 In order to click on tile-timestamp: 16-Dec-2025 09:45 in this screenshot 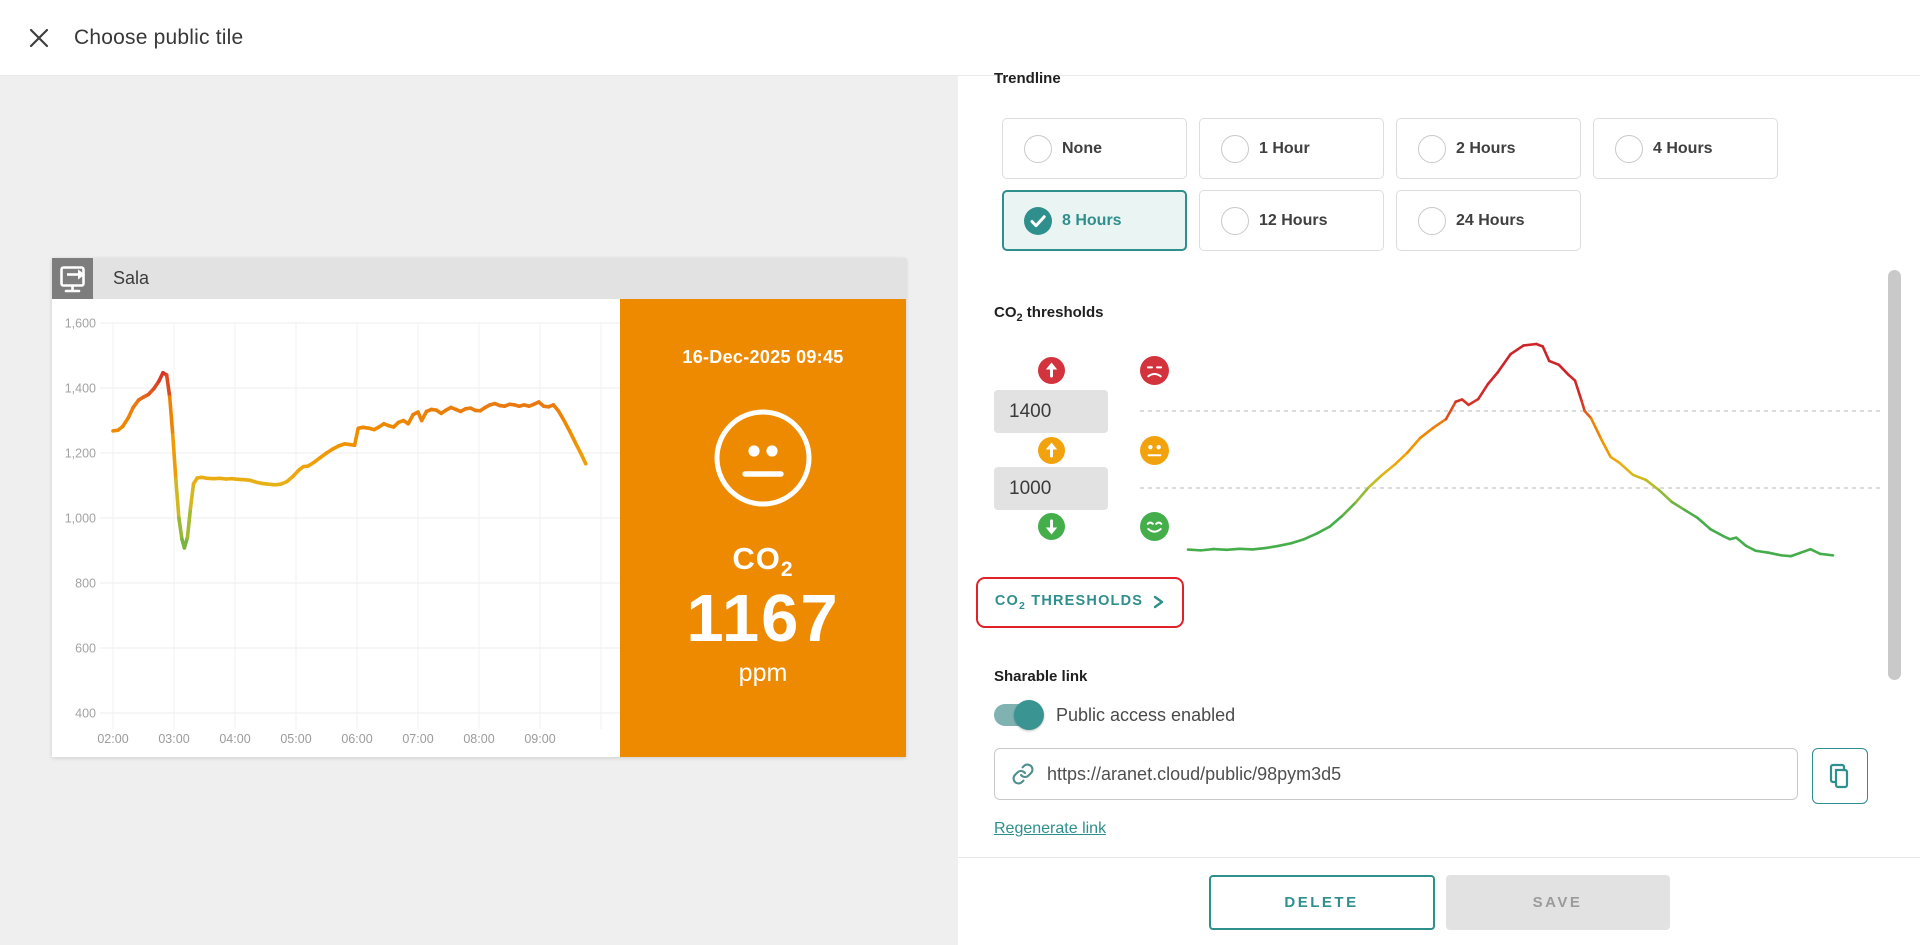, I will do `click(763, 357)`.